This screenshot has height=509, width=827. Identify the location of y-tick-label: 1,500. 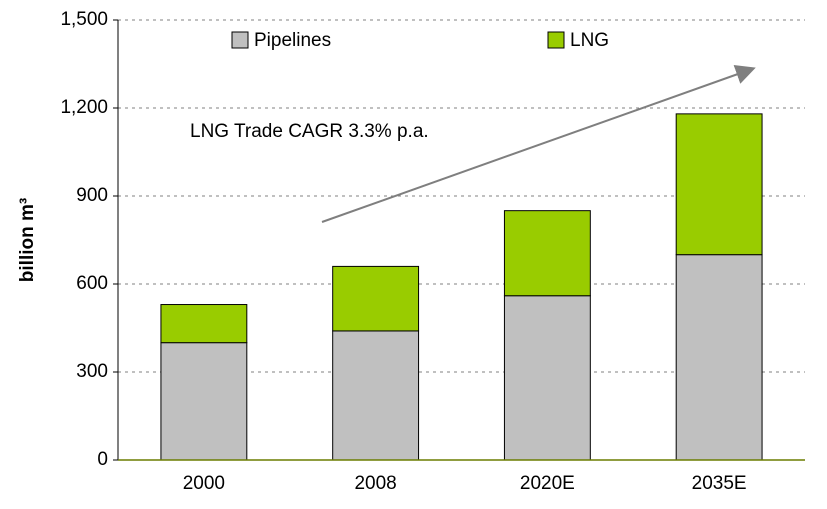
(84, 19).